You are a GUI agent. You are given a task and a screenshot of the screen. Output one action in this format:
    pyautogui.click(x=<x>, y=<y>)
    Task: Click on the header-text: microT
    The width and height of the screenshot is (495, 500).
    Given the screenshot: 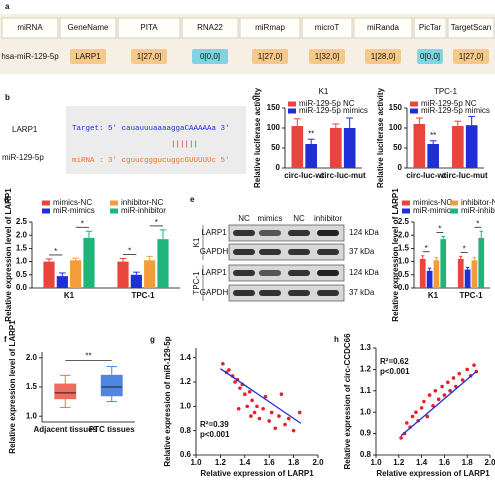 What is the action you would take?
    pyautogui.click(x=327, y=27)
    